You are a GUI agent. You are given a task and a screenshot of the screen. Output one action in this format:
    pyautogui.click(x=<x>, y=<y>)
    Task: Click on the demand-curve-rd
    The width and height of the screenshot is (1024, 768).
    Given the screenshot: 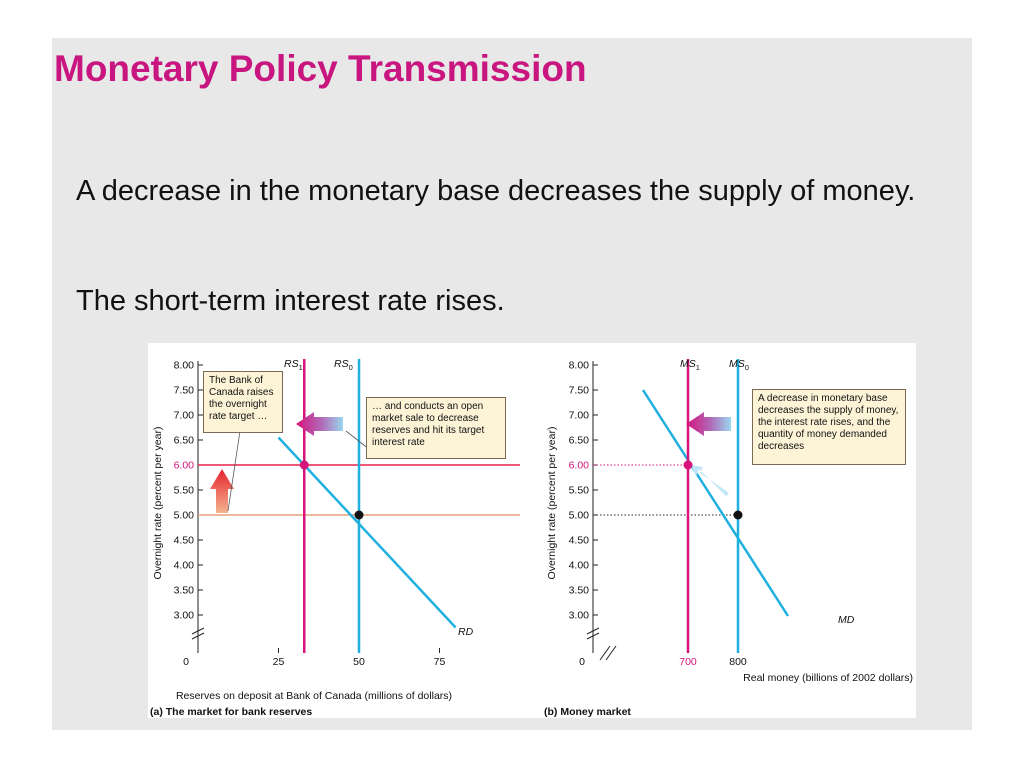 What is the action you would take?
    pyautogui.click(x=367, y=532)
    